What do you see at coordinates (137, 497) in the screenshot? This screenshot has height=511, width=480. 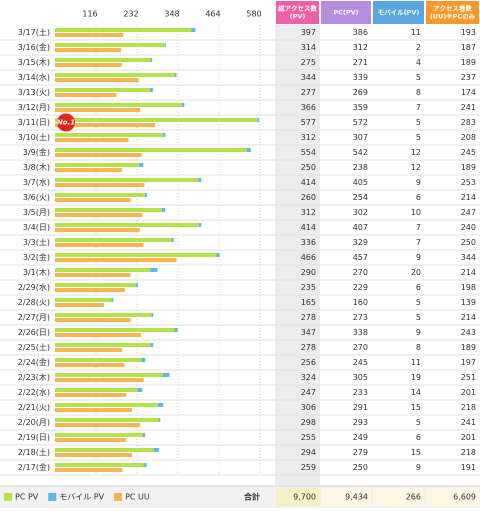 I see `legend-label: PC UU` at bounding box center [137, 497].